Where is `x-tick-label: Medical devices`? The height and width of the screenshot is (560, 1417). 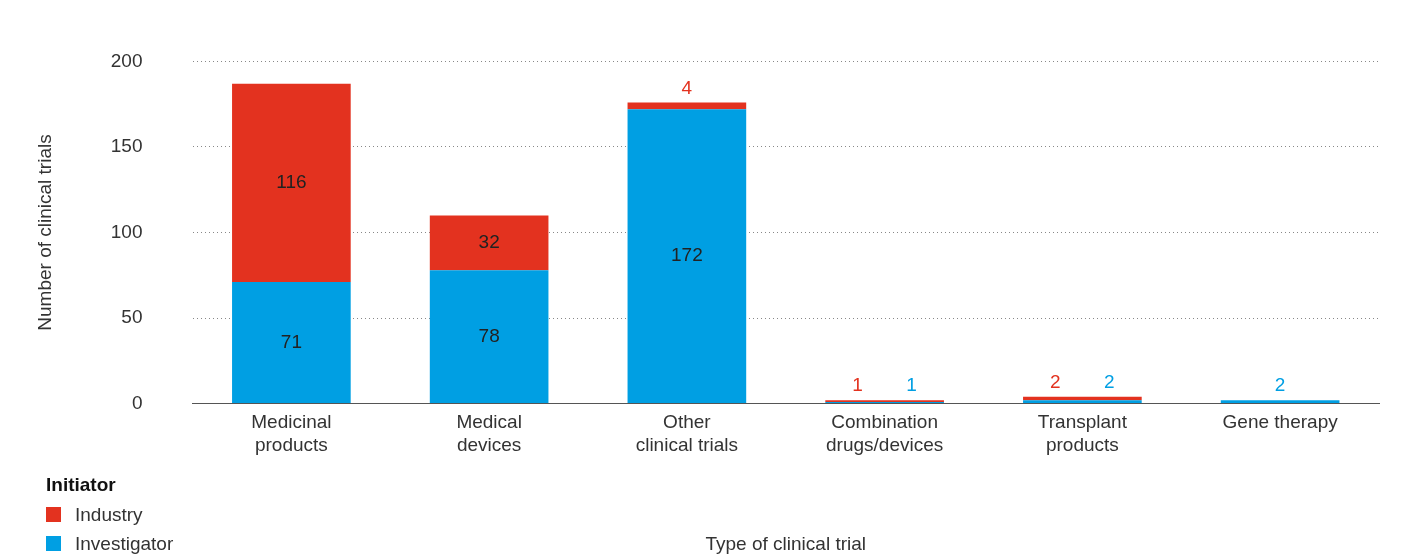
x-tick-label: Medical devices is located at coordinates (489, 433).